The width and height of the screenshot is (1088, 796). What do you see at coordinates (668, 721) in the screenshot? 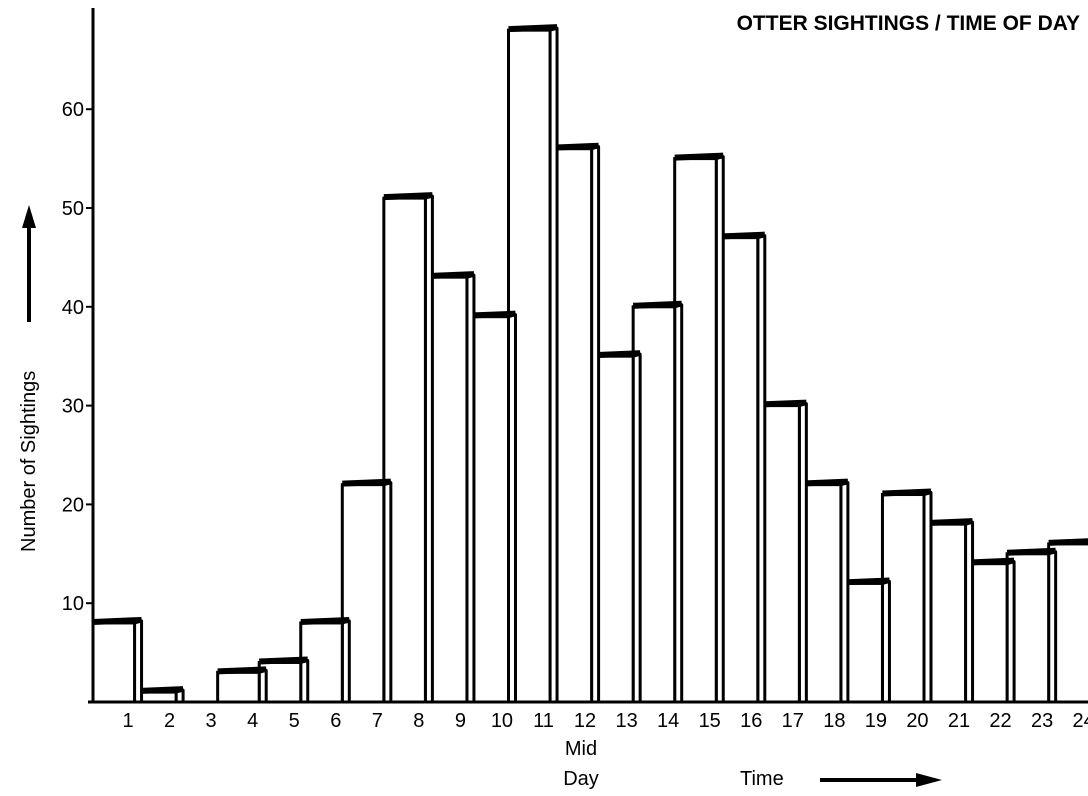
I see `x-tick-label-14: 14` at bounding box center [668, 721].